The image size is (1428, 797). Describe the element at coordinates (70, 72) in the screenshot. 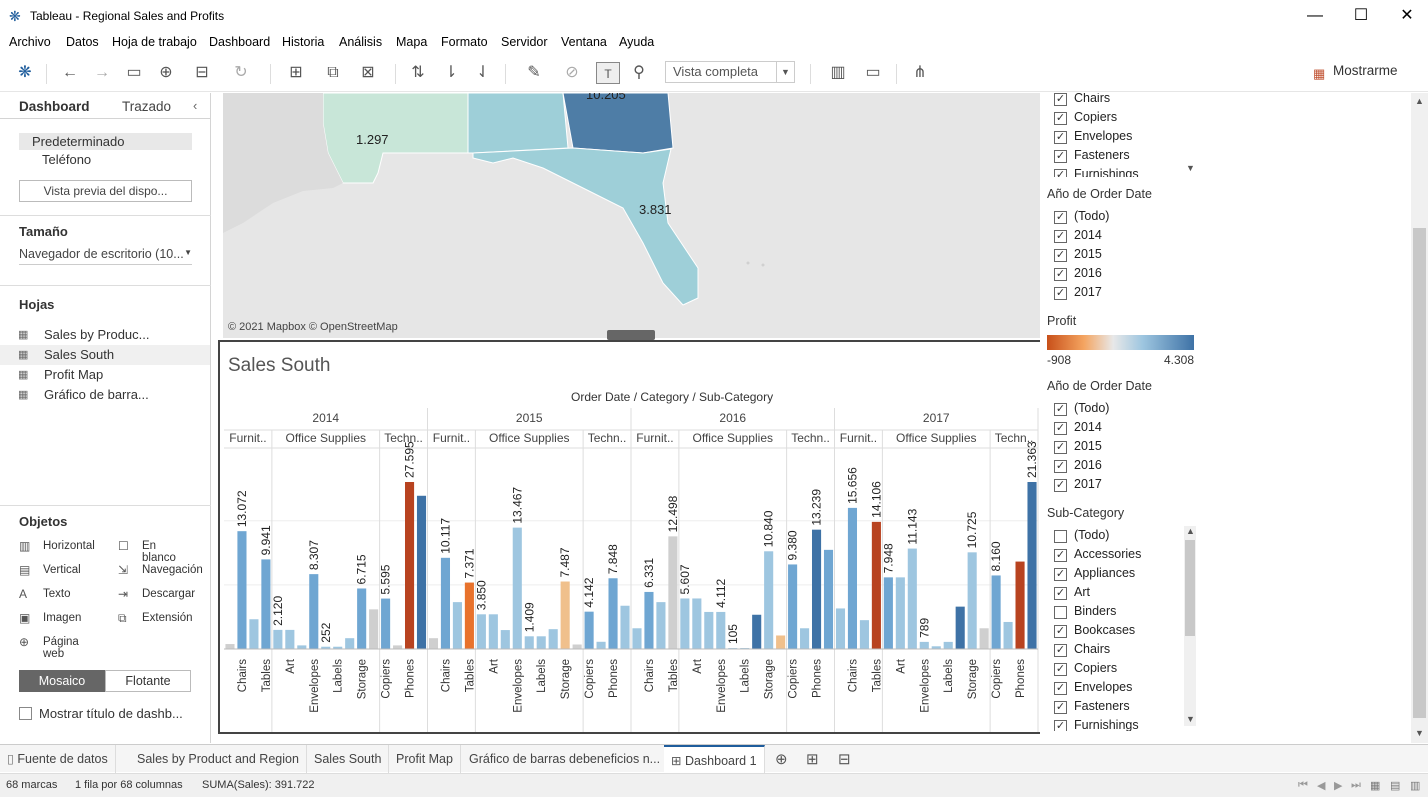

I see `undo-icon: ←` at that location.